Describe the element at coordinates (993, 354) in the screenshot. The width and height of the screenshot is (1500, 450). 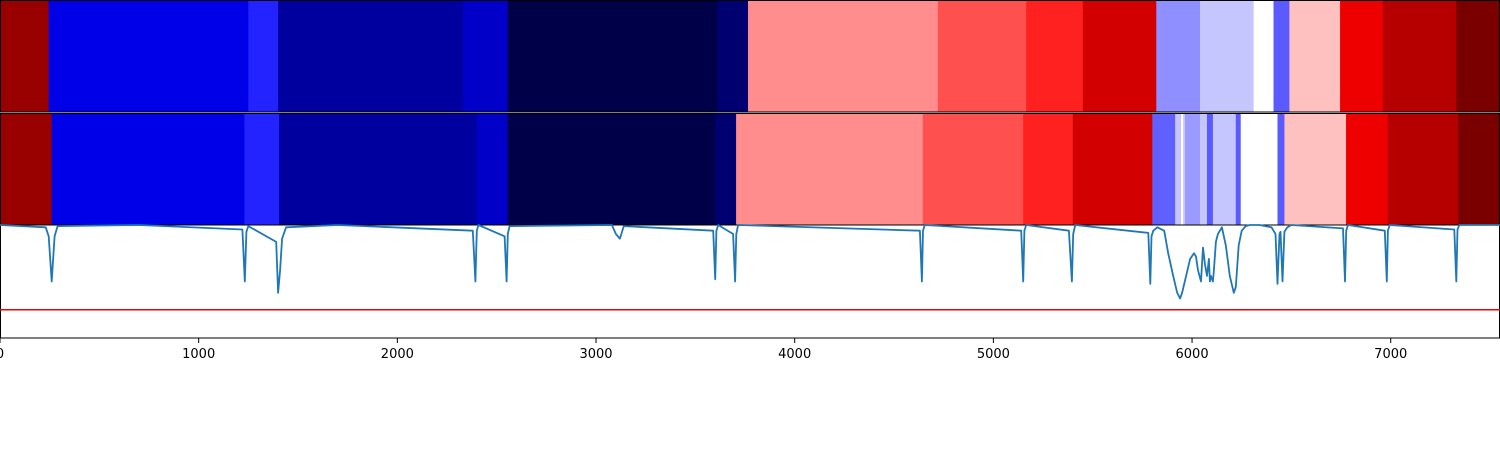
I see `x-tick-label: 5000` at that location.